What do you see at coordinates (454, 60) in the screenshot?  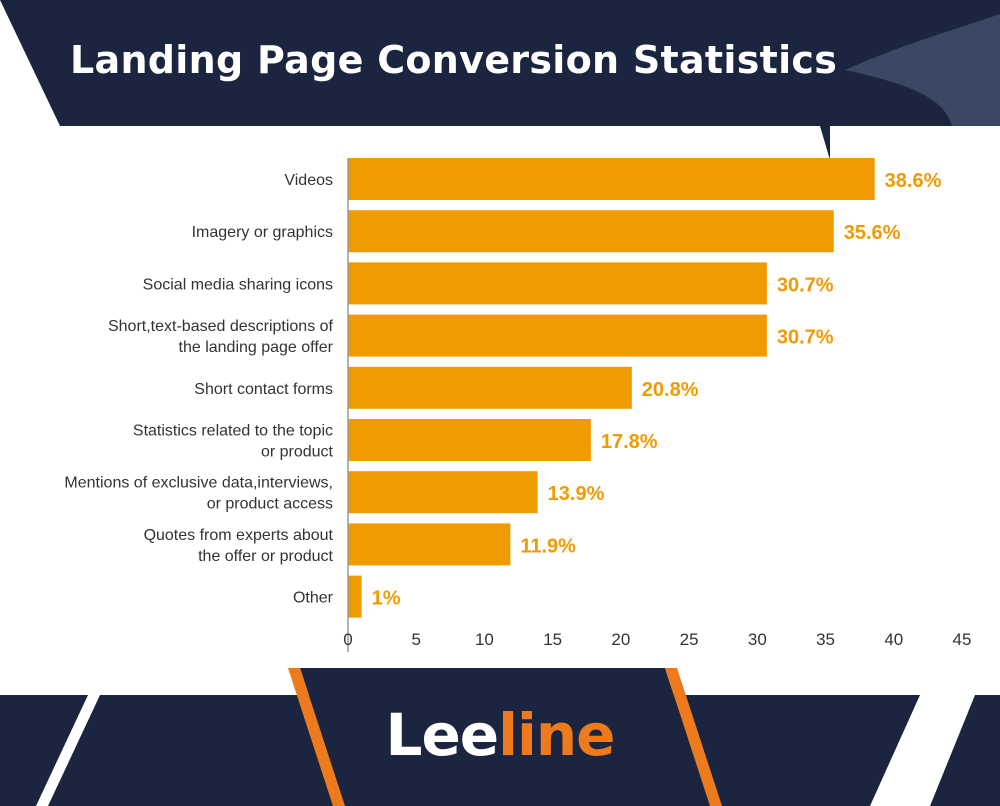 I see `page-title: Landing Page Conversion Statistics` at bounding box center [454, 60].